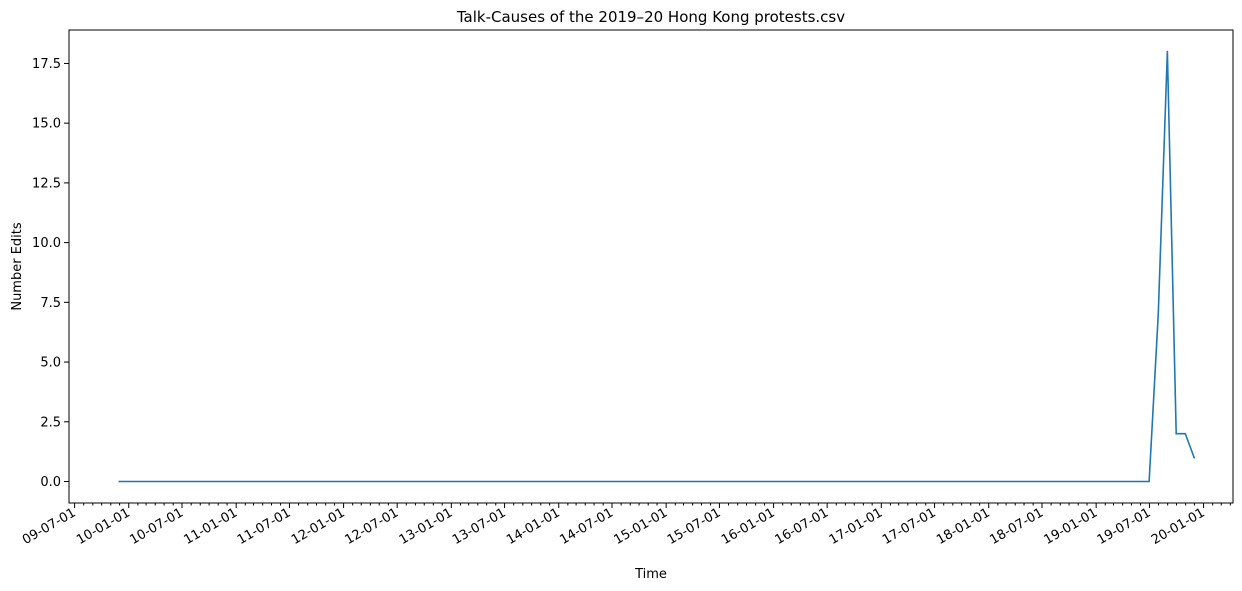  Describe the element at coordinates (17, 266) in the screenshot. I see `y-axis-label: Number Edits` at that location.